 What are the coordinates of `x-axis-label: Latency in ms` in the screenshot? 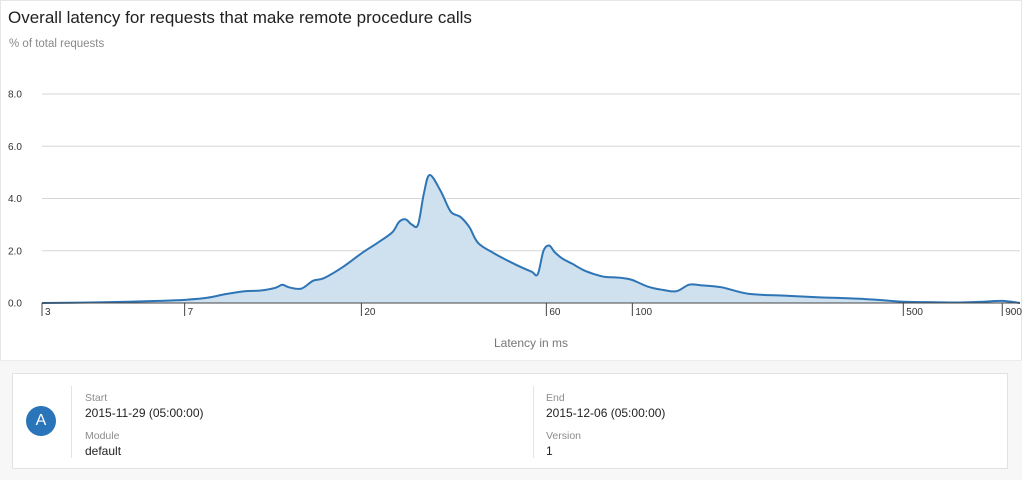 It's located at (531, 343).